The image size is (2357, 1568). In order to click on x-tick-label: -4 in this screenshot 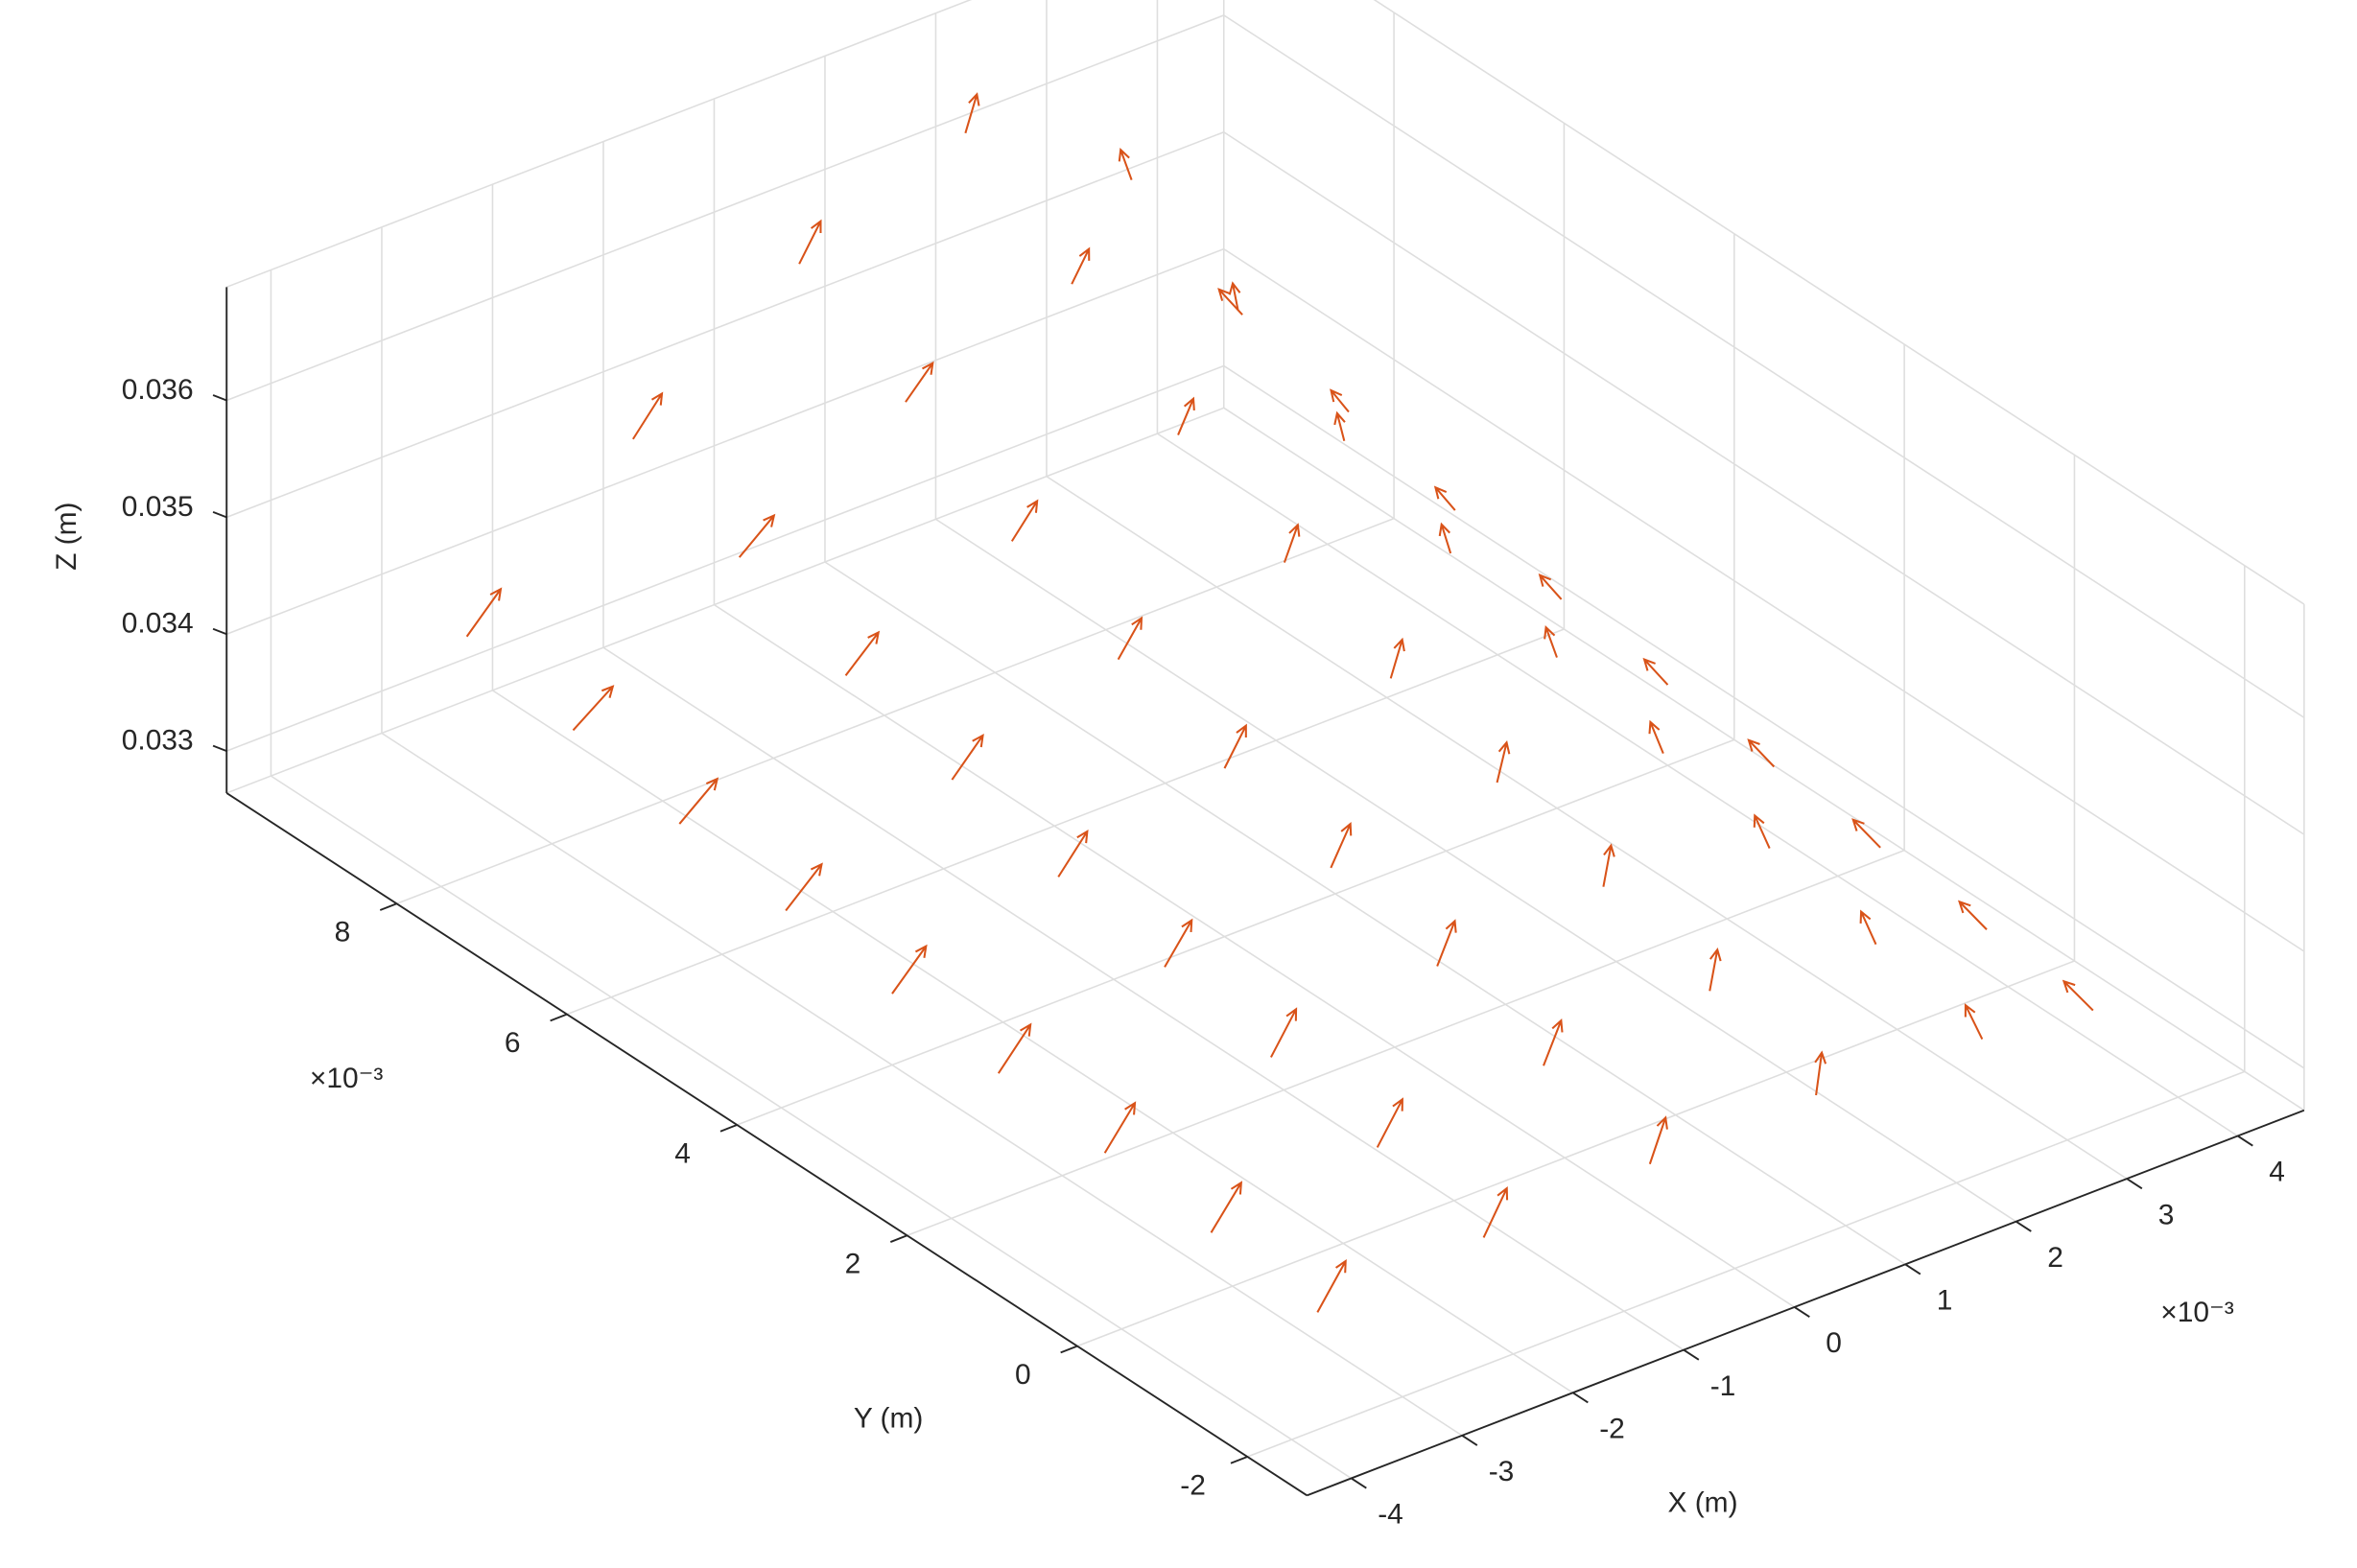, I will do `click(1390, 1515)`.